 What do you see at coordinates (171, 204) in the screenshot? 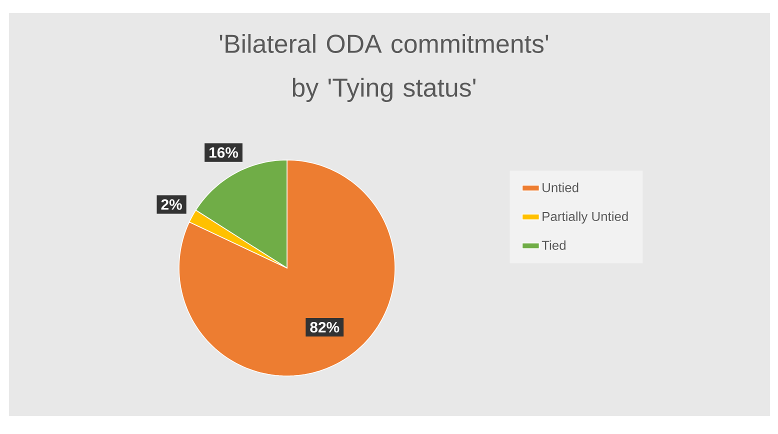
I see `data-label: 2%` at bounding box center [171, 204].